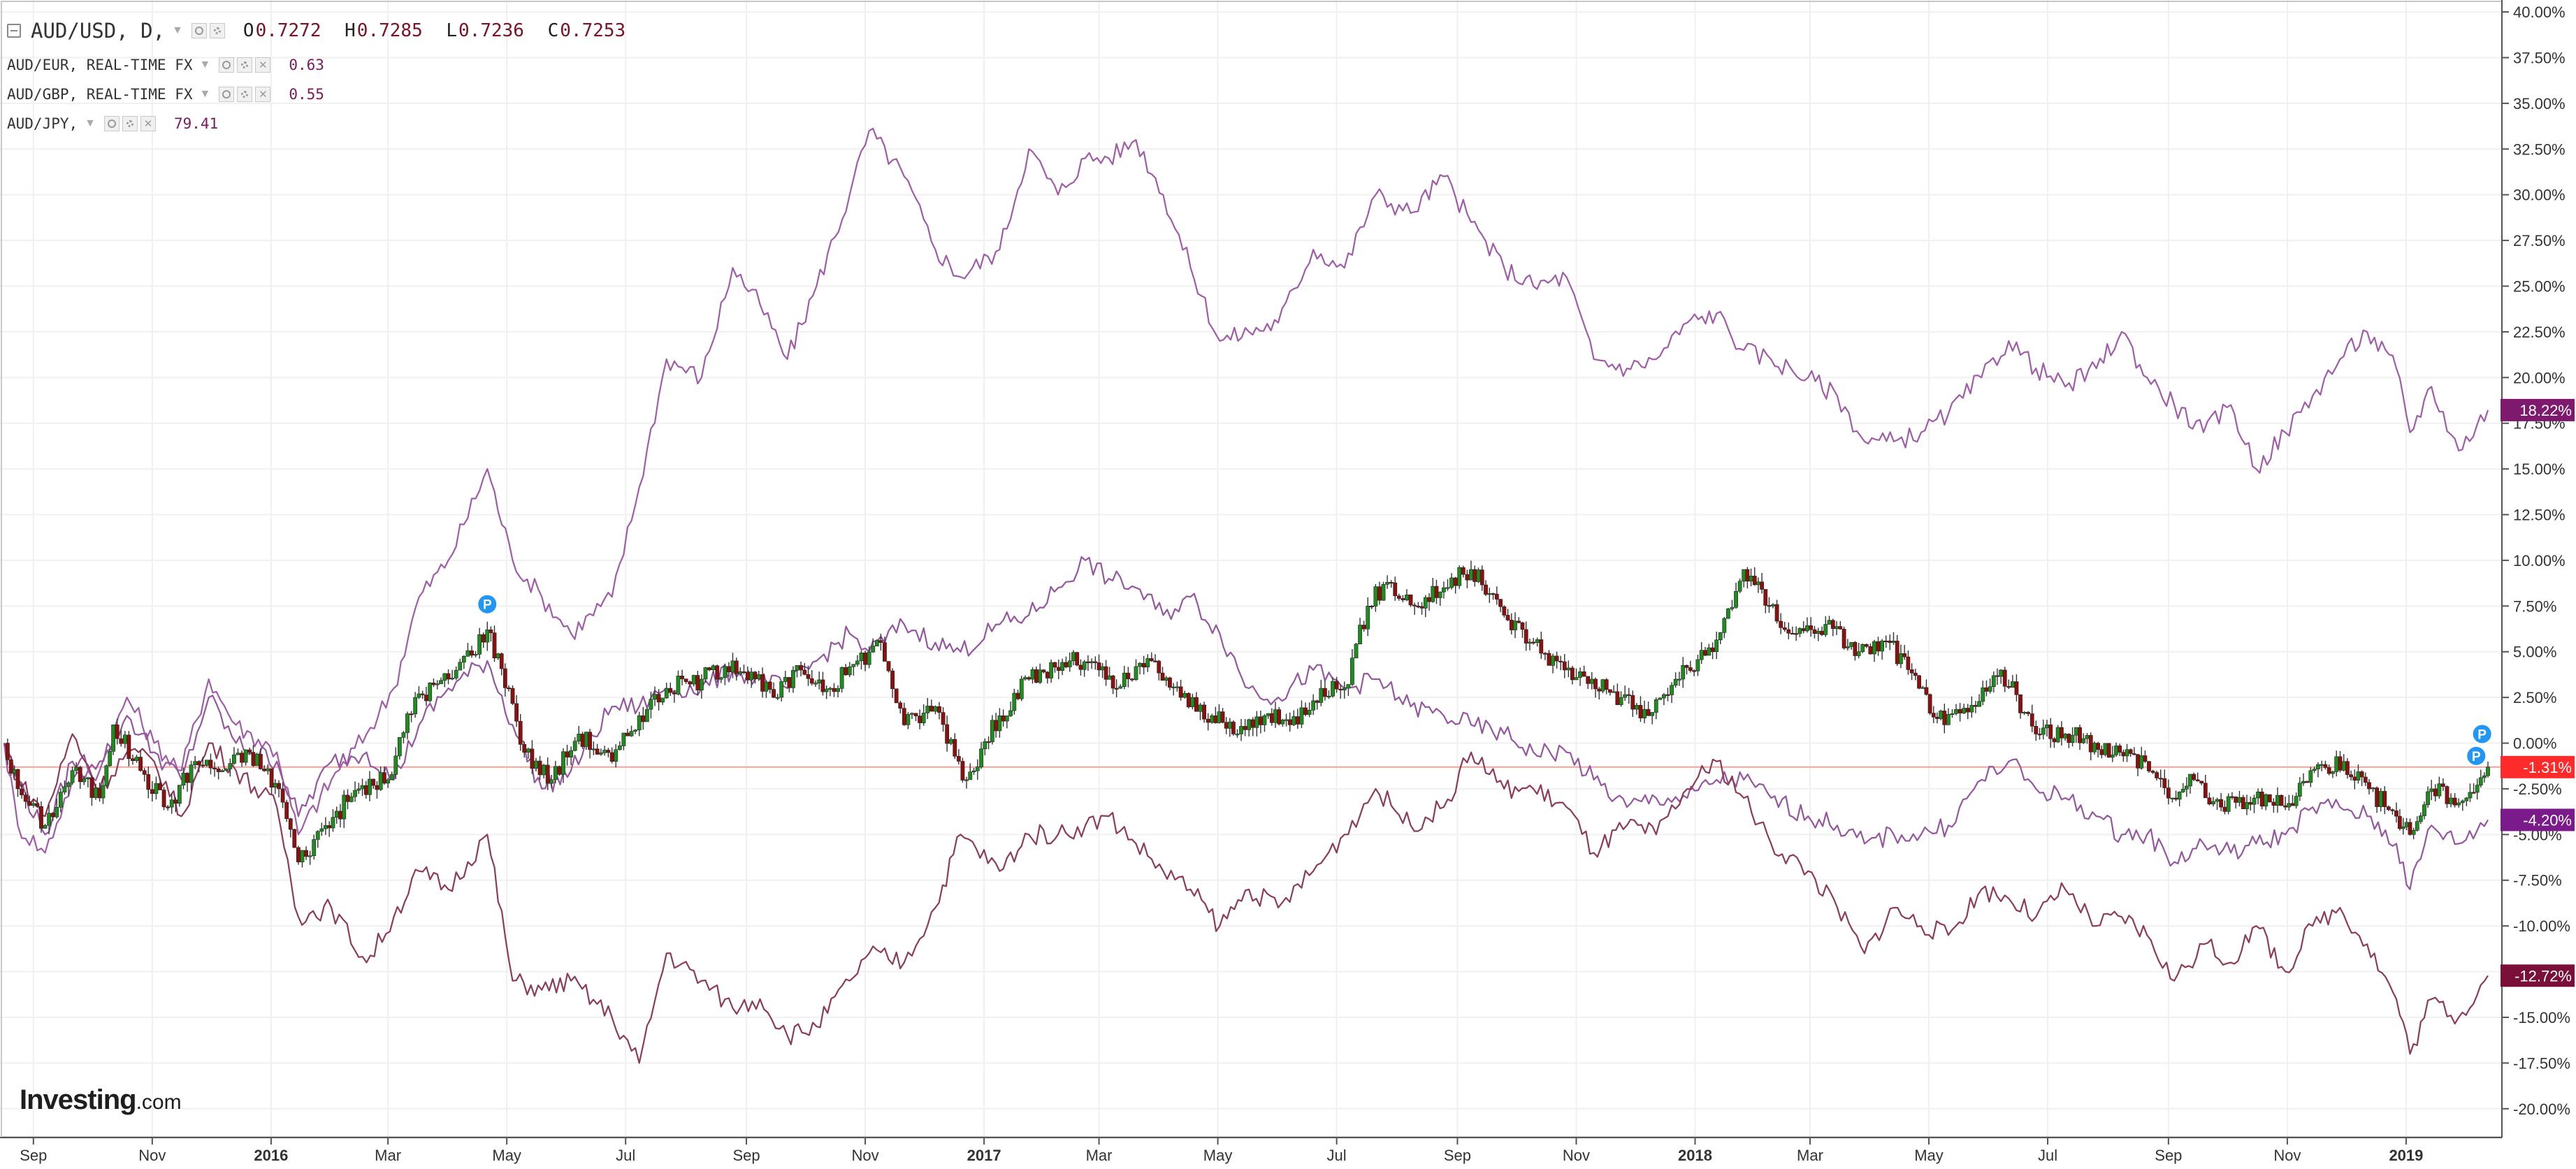 This screenshot has width=2576, height=1169. What do you see at coordinates (43, 124) in the screenshot?
I see `compare-symbol: AUD/JPY,` at bounding box center [43, 124].